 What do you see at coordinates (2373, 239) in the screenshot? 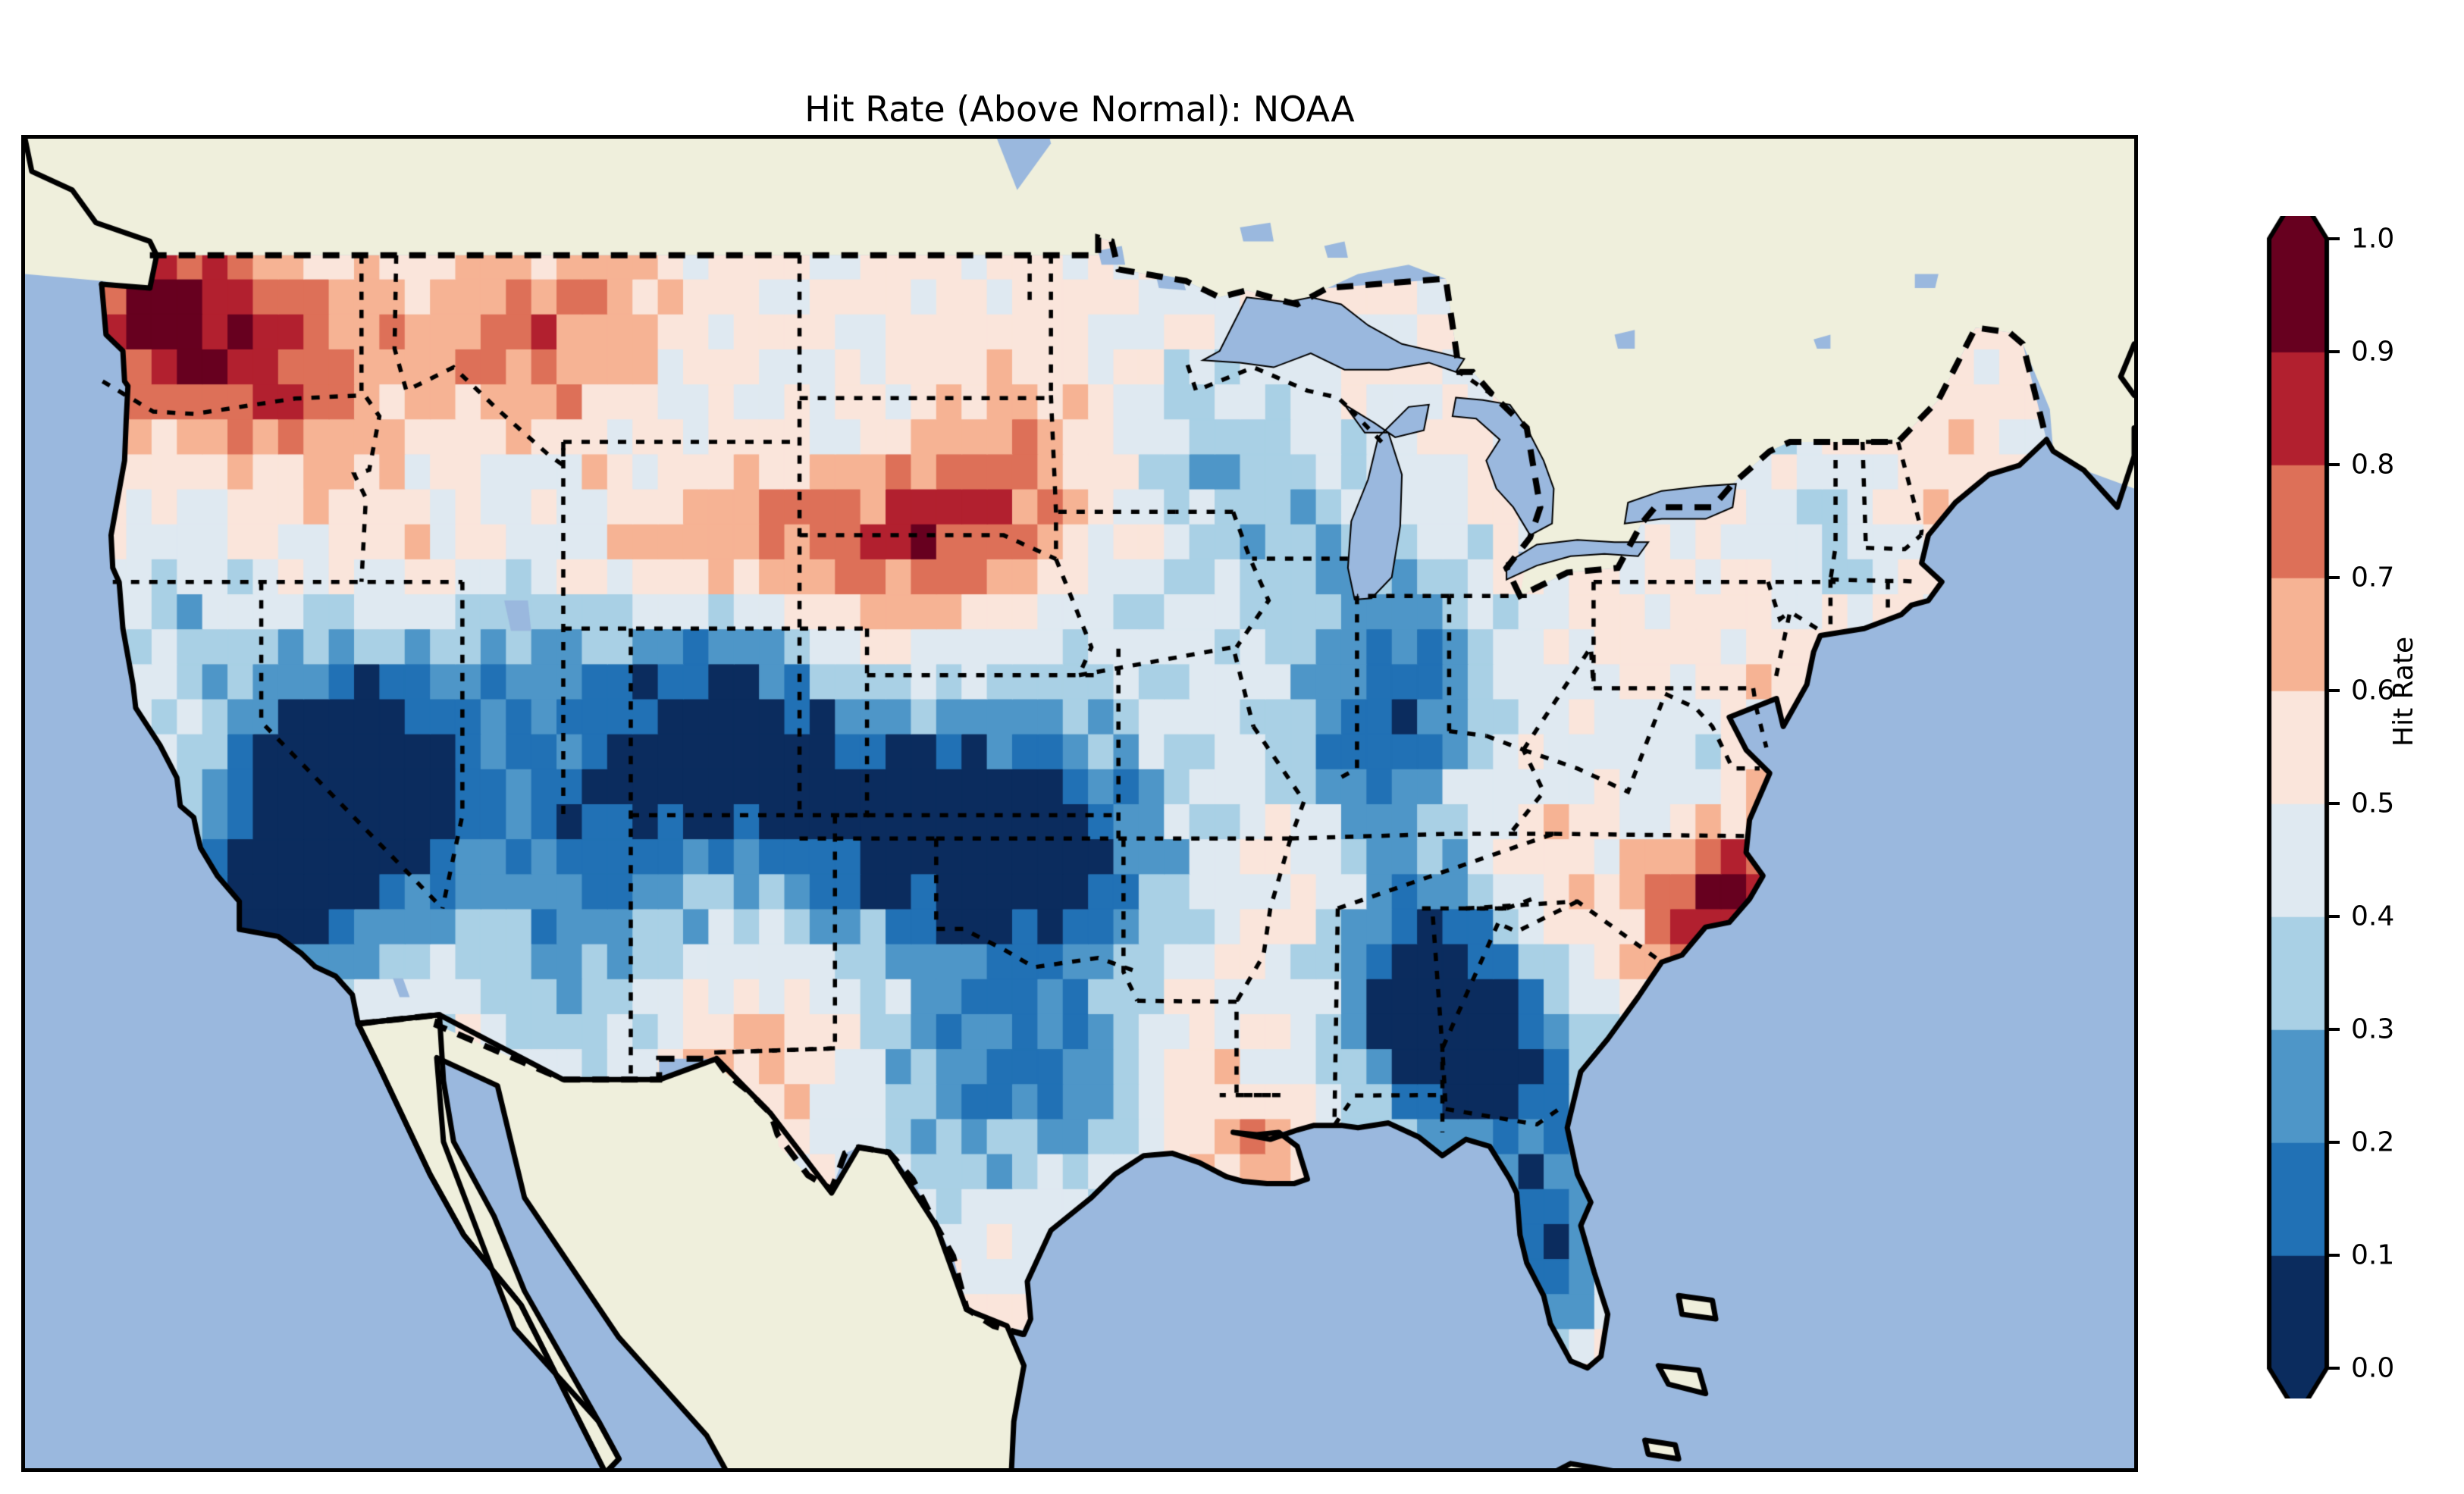
I see `colorbar-tick-label: 1.0` at bounding box center [2373, 239].